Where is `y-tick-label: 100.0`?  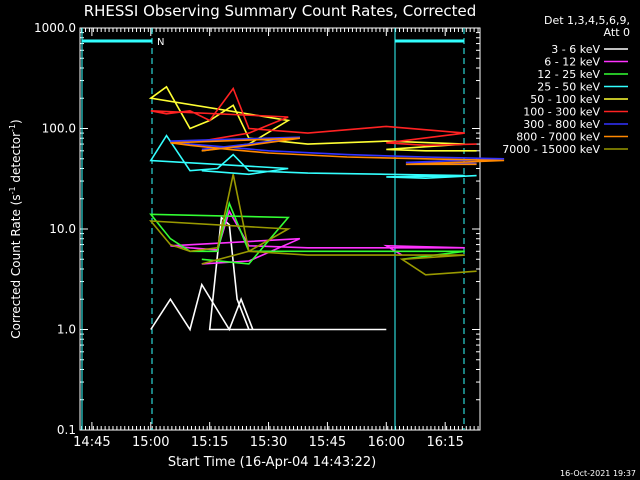 y-tick-label: 100.0 is located at coordinates (59, 129).